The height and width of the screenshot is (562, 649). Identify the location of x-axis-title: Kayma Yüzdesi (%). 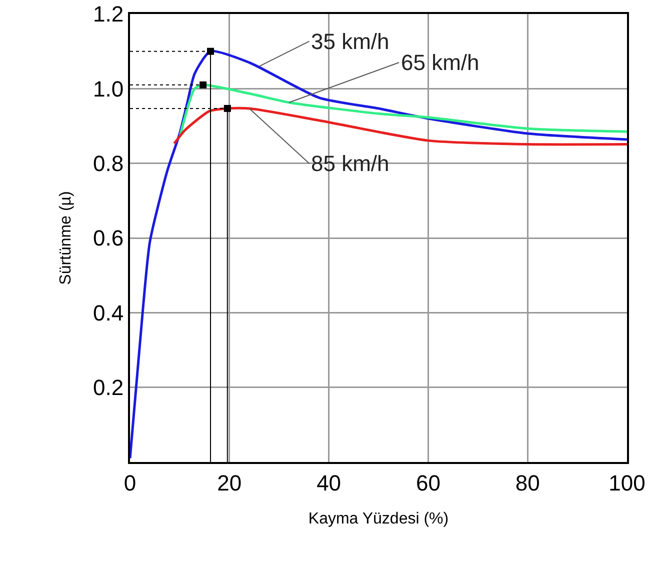
(378, 519).